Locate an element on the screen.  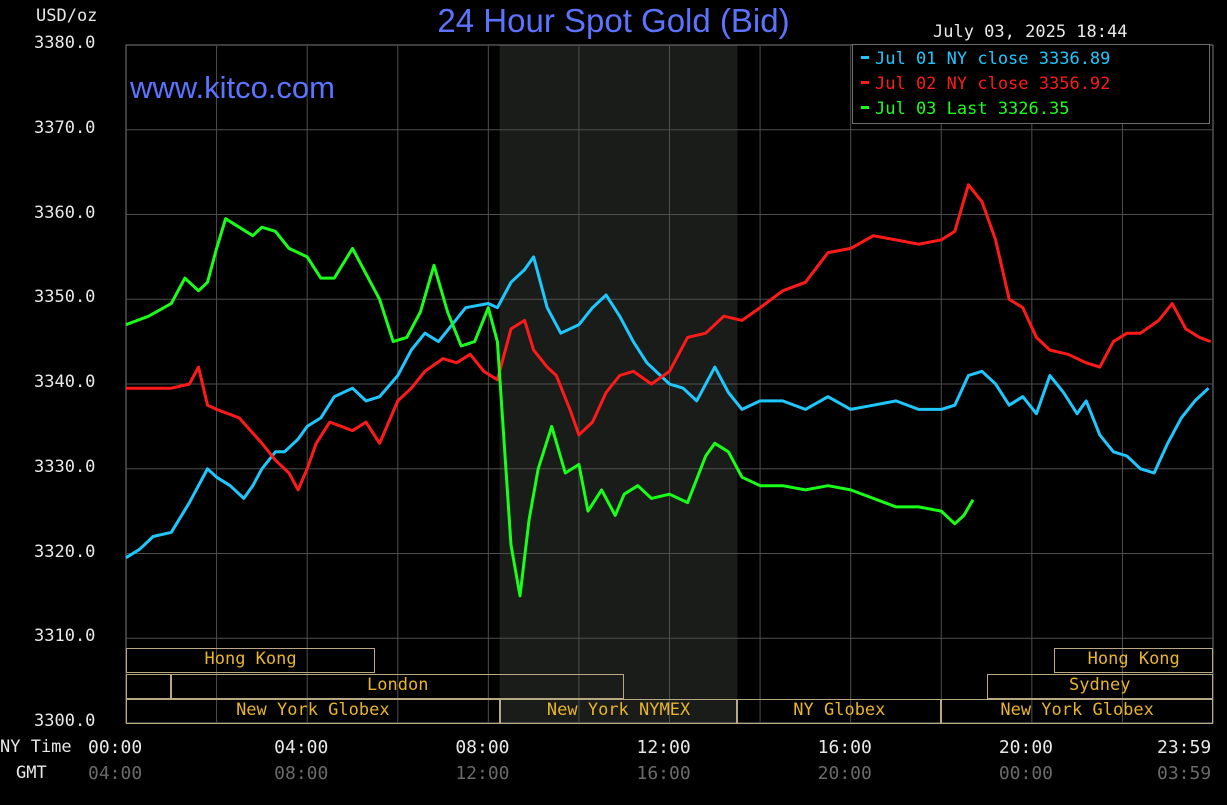
x-tick-label-ny: 12:00 is located at coordinates (663, 747).